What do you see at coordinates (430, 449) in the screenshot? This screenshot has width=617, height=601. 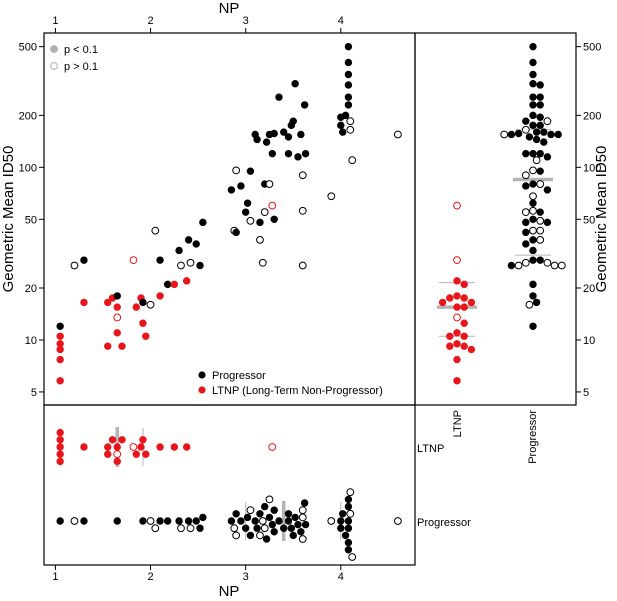 I see `bottom-label-ltnp: LTNP` at bounding box center [430, 449].